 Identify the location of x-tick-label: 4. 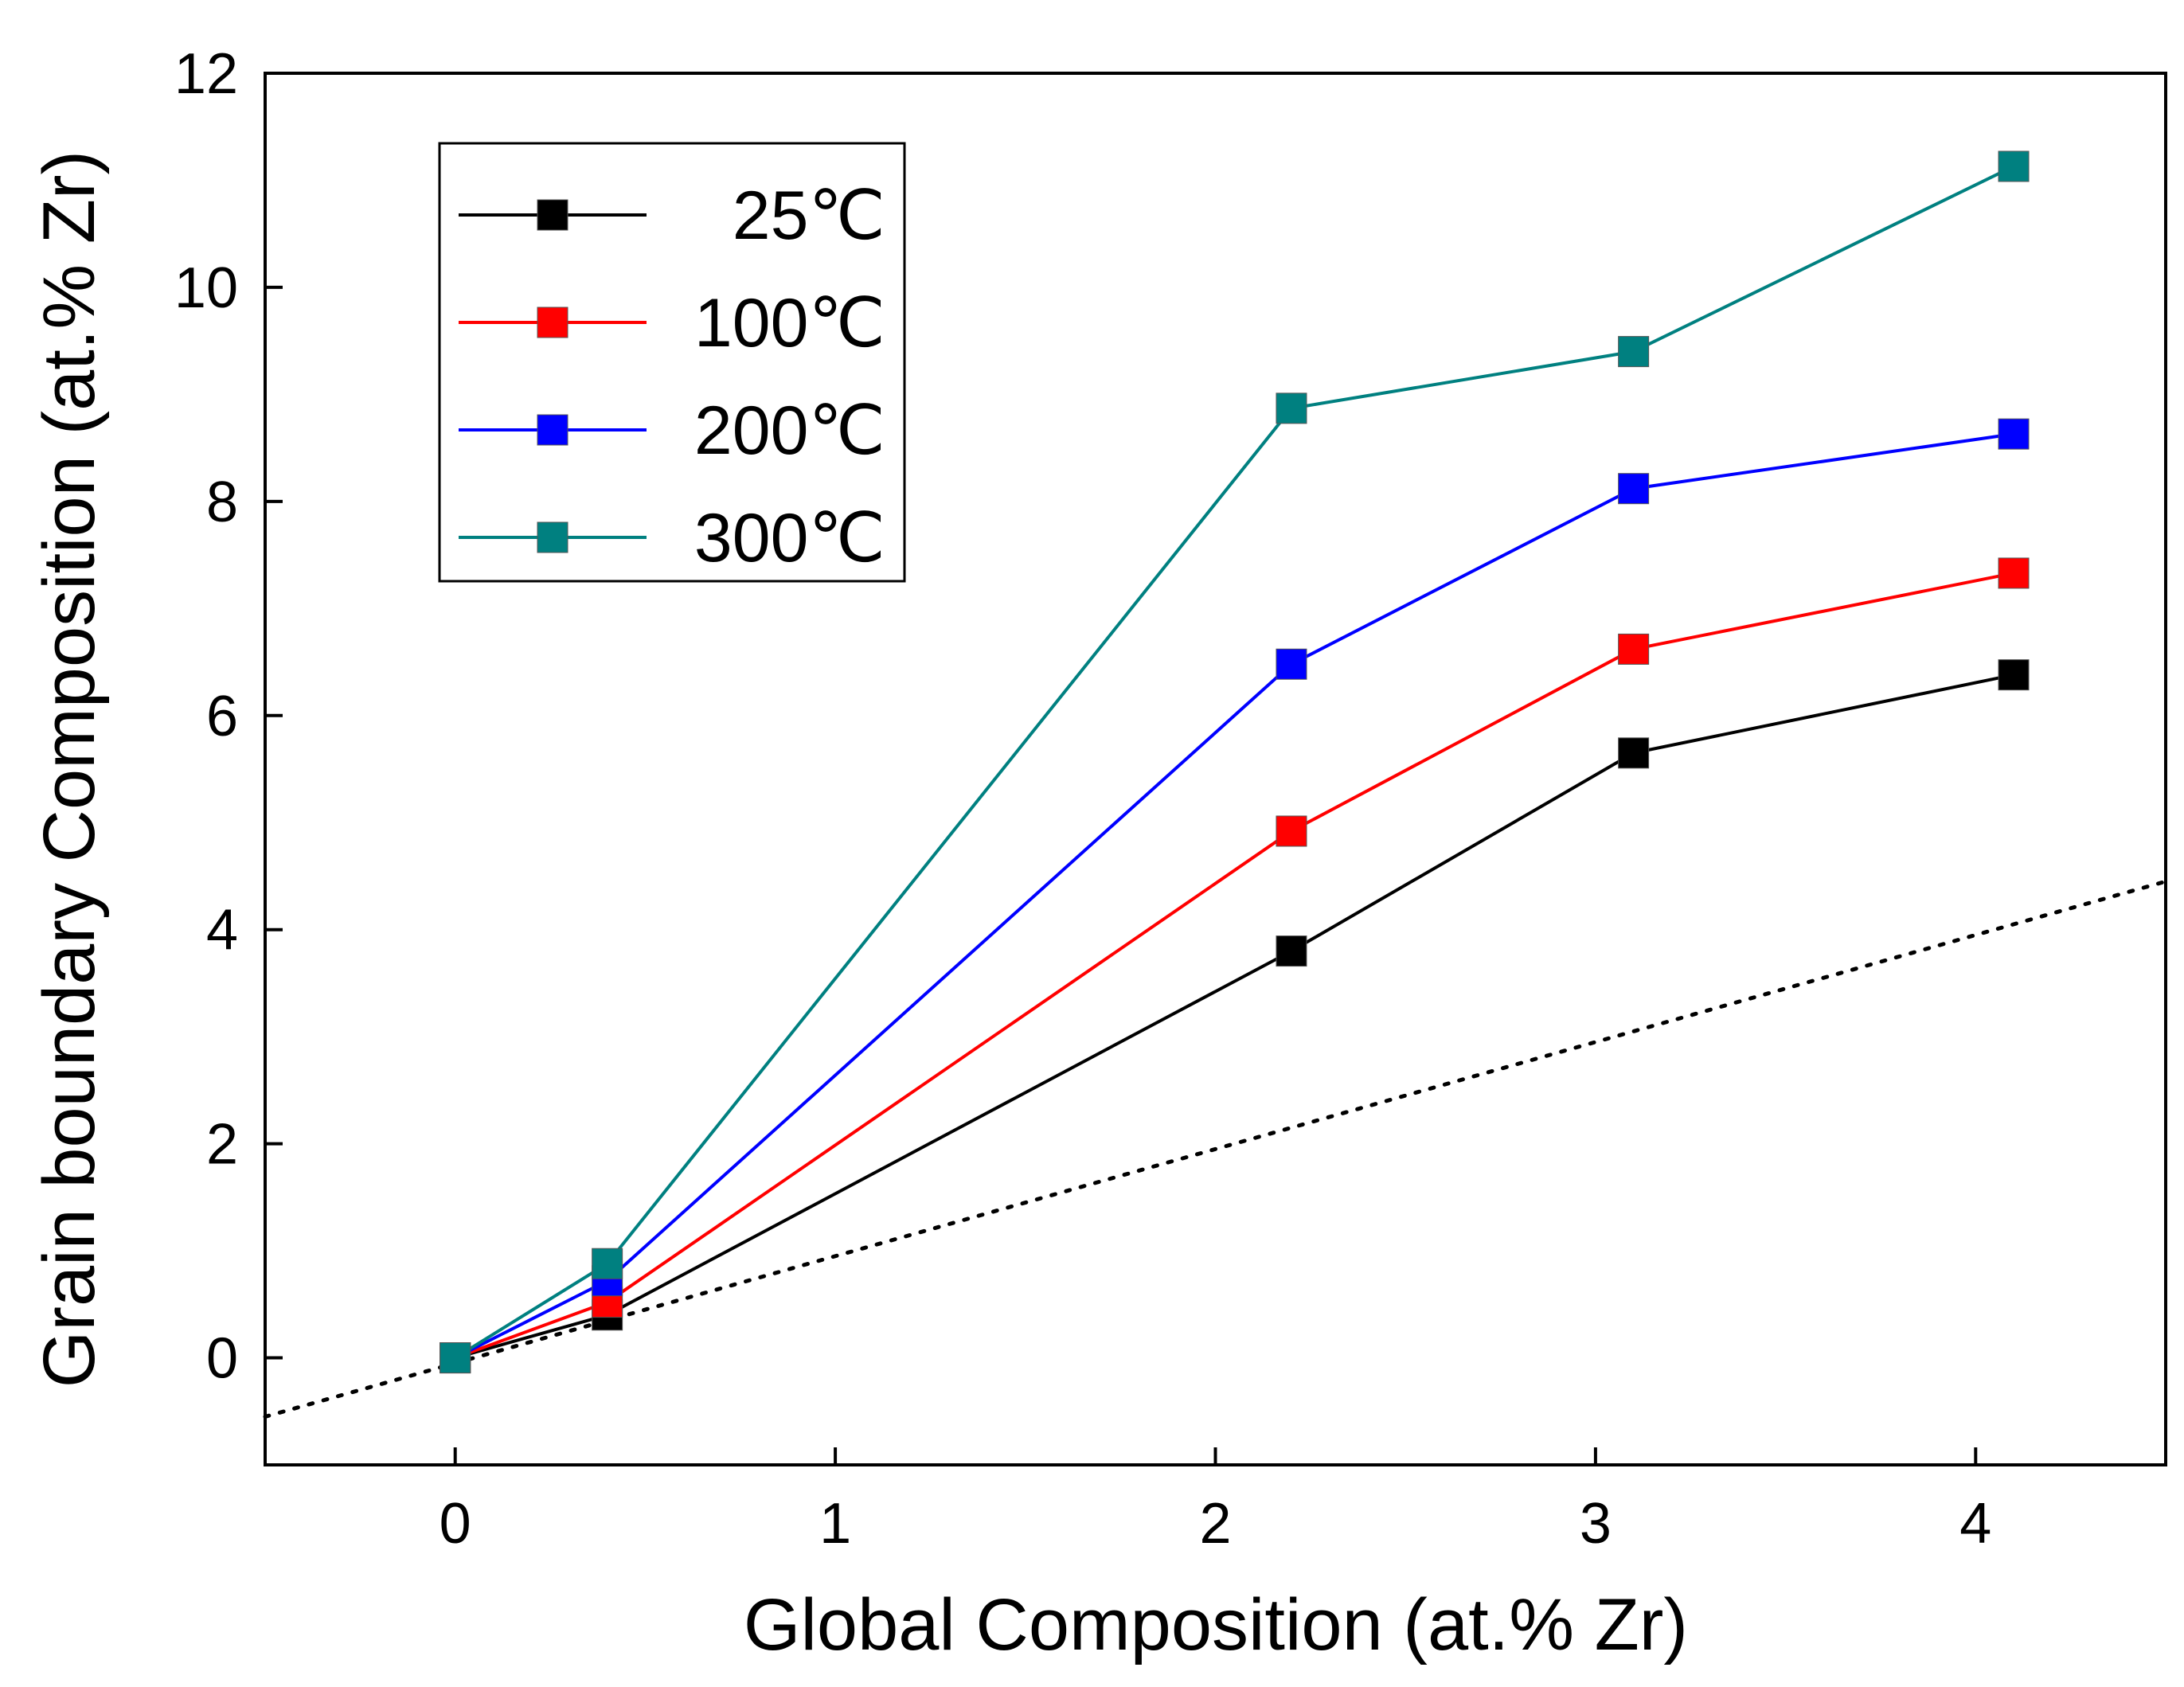
(1975, 1524).